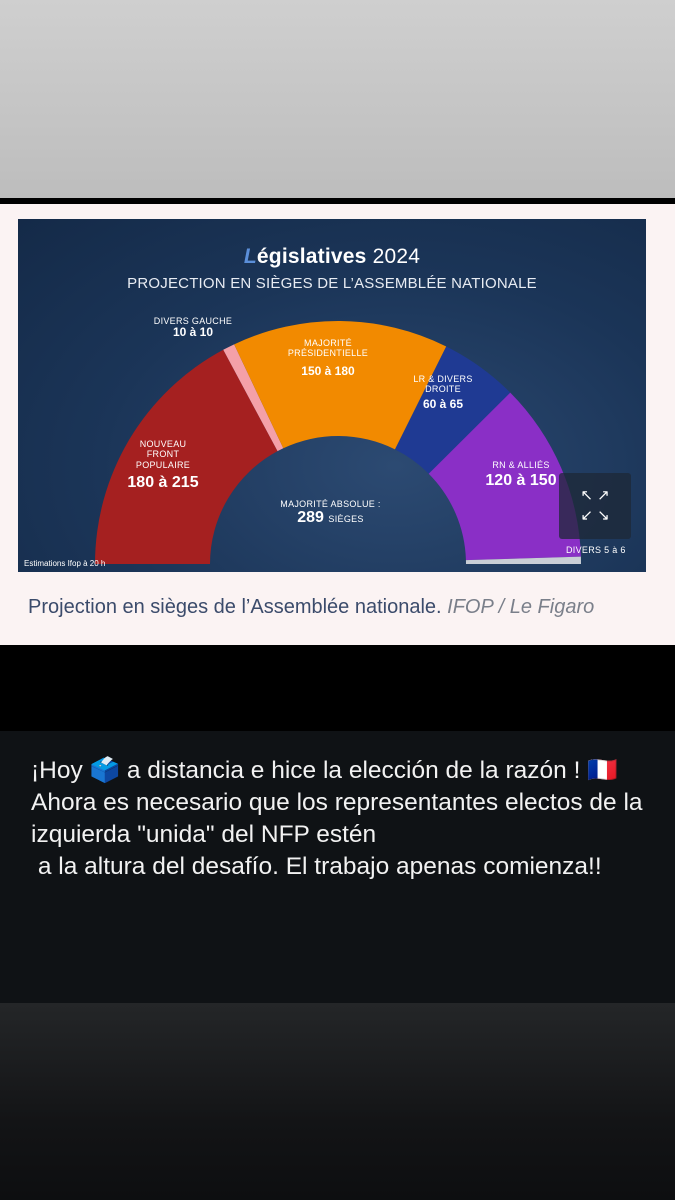 The width and height of the screenshot is (675, 1200). Describe the element at coordinates (193, 328) in the screenshot. I see `label-divers-gauche: DIVERS GAUCHE 10 à 10` at that location.